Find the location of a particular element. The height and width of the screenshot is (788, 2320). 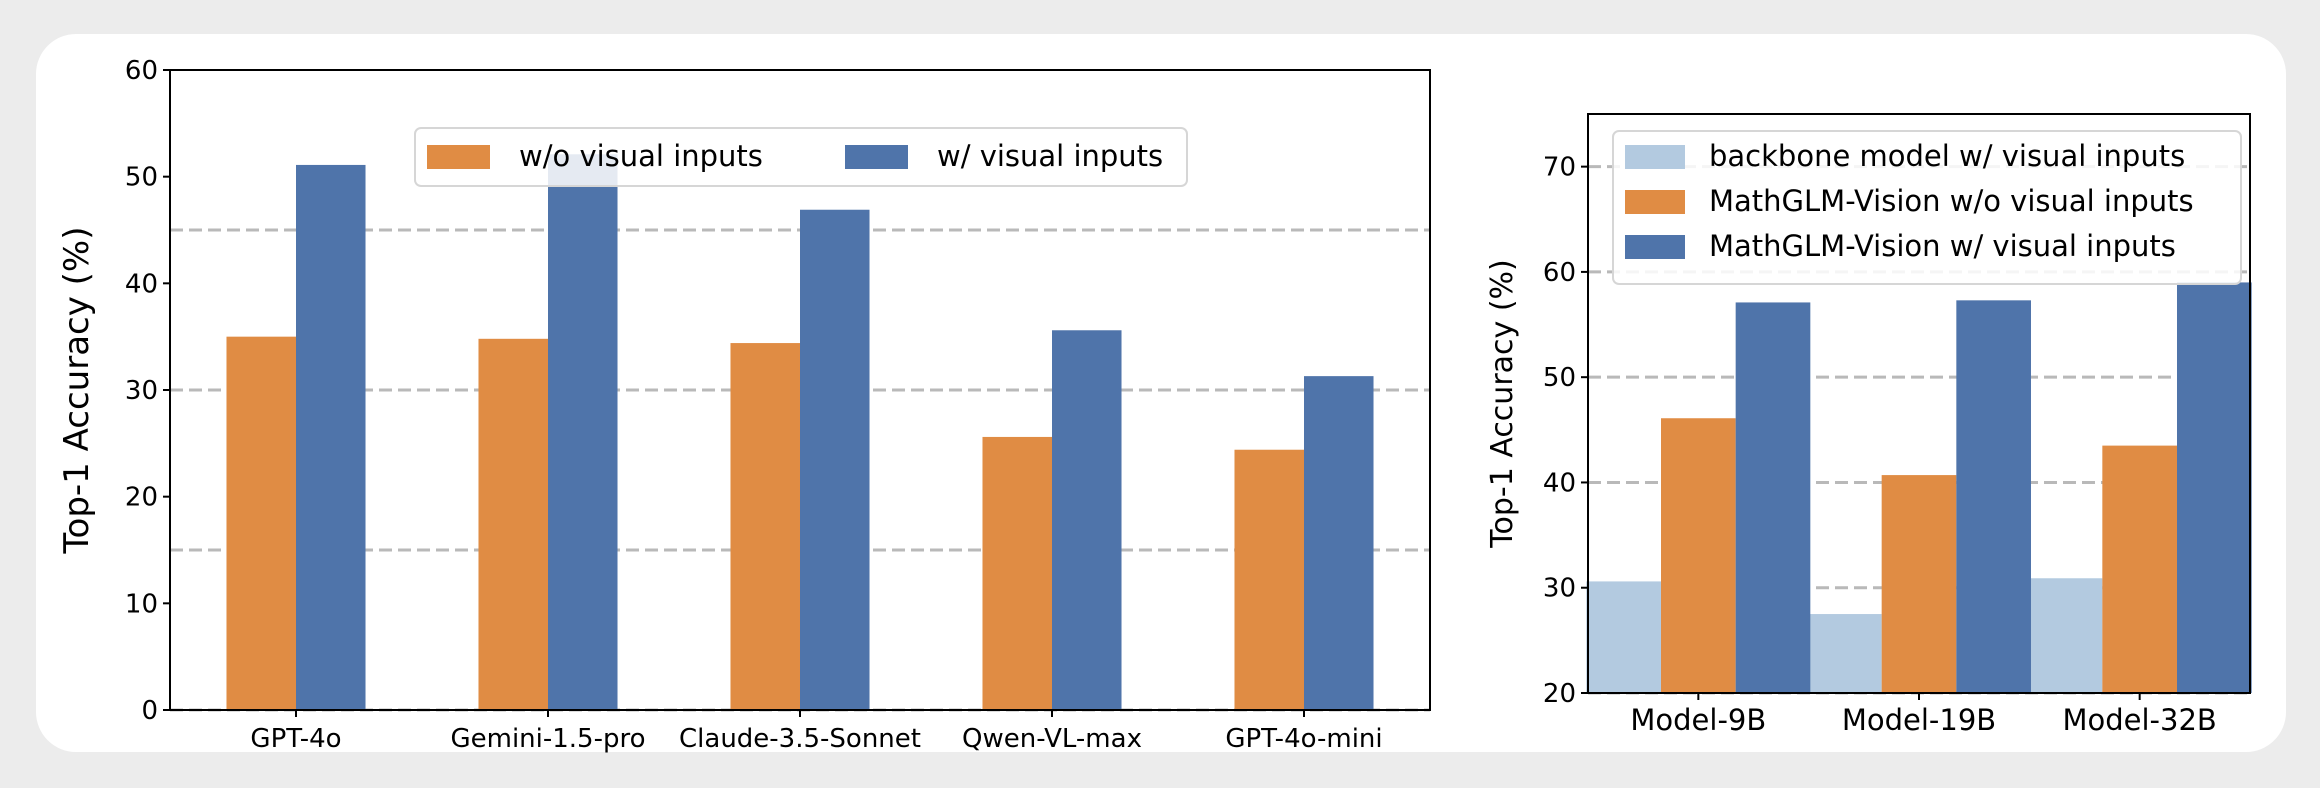

x-tick-label: GPT-4o-mini is located at coordinates (1303, 739).